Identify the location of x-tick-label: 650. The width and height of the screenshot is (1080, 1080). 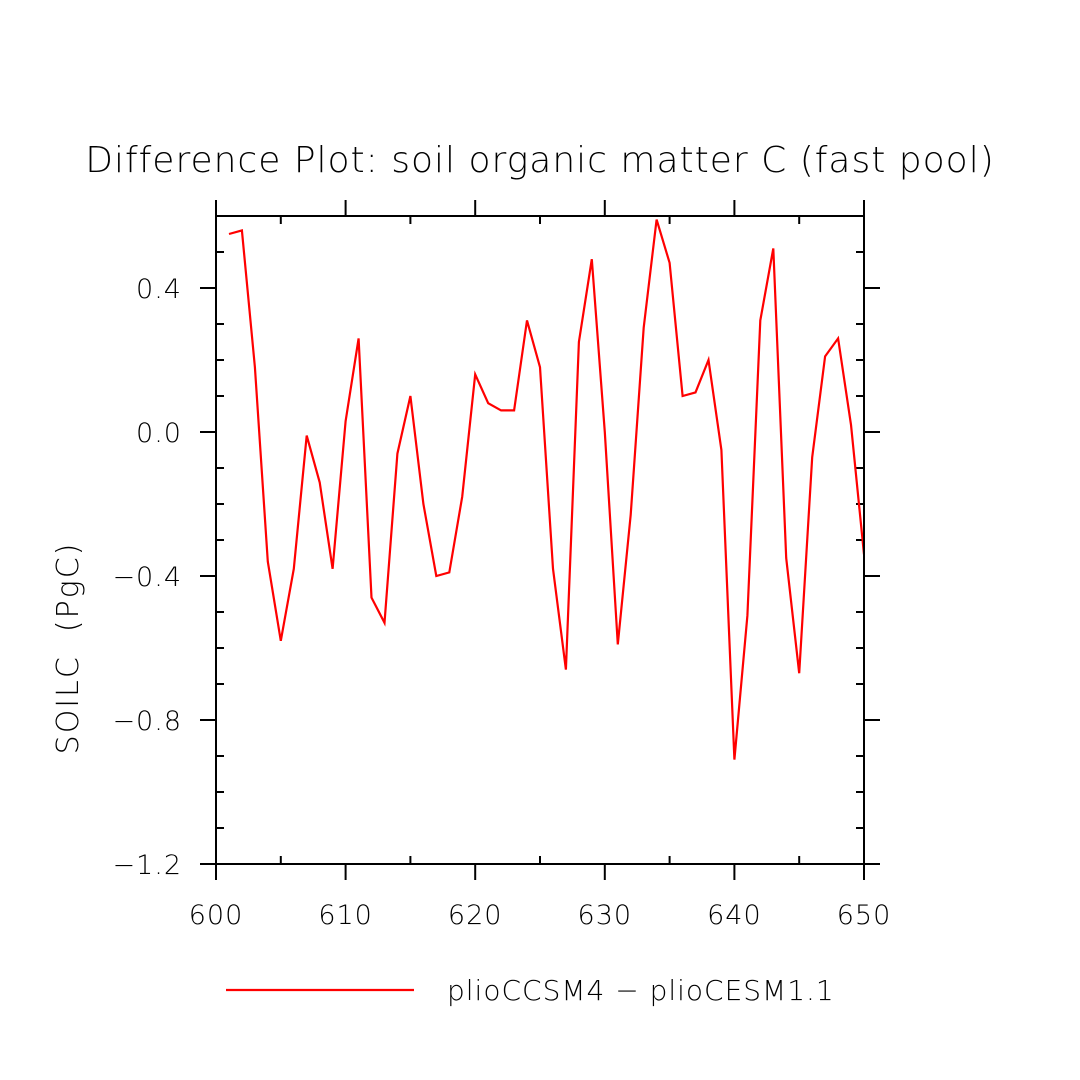
(864, 915).